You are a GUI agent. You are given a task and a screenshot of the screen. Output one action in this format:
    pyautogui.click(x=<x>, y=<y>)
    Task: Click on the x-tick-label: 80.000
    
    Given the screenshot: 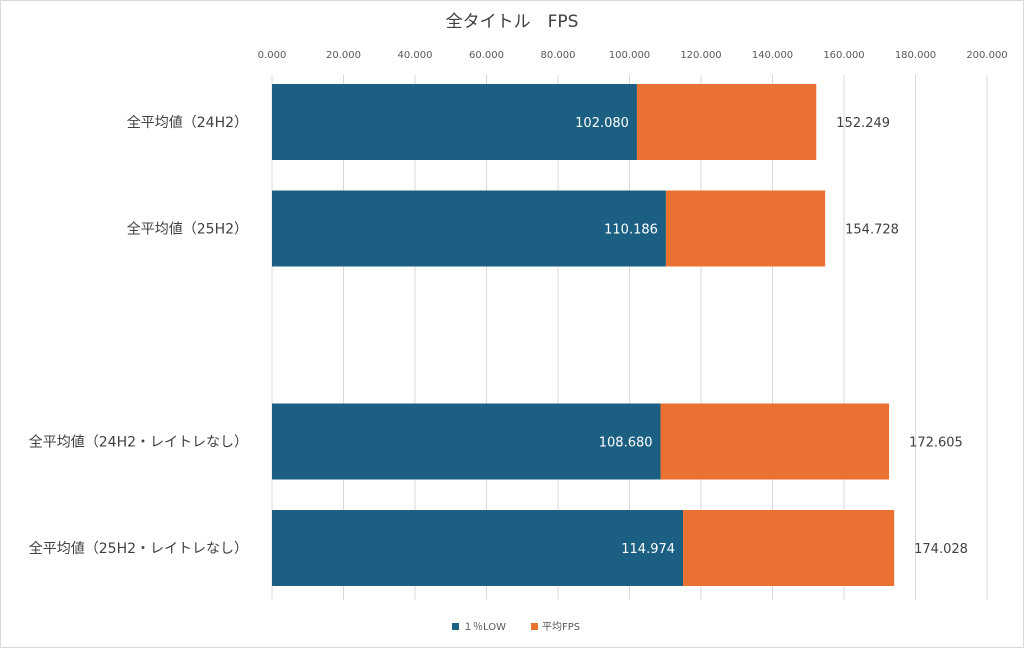 What is the action you would take?
    pyautogui.click(x=558, y=55)
    